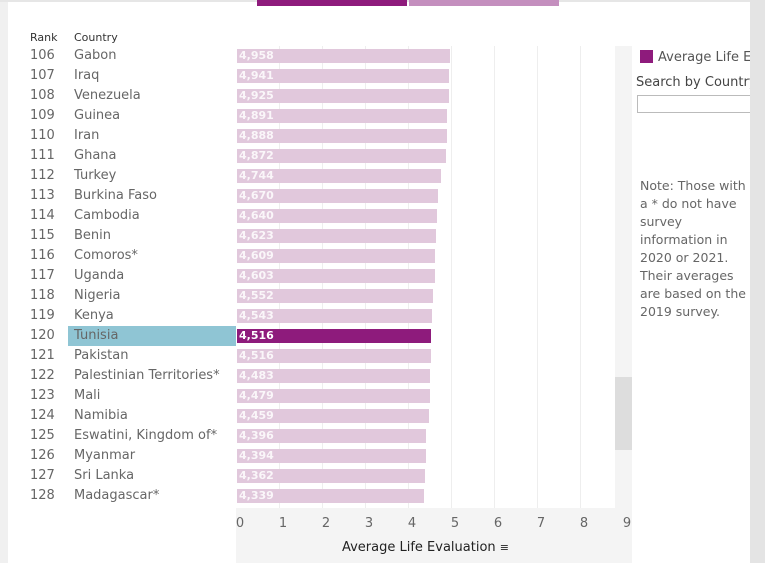 The width and height of the screenshot is (765, 563). What do you see at coordinates (326, 523) in the screenshot?
I see `x-tick-label: 2` at bounding box center [326, 523].